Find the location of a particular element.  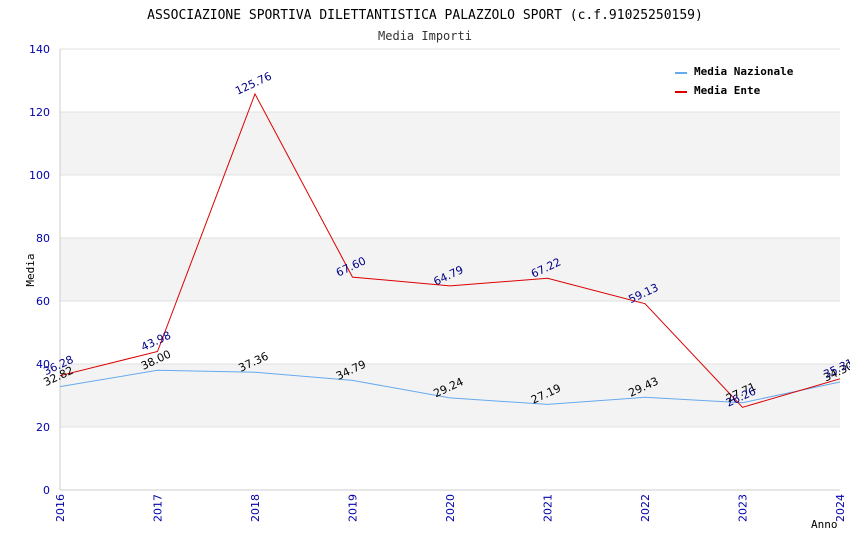

legend-label-nazionale: Media Nazionale is located at coordinates (744, 71).